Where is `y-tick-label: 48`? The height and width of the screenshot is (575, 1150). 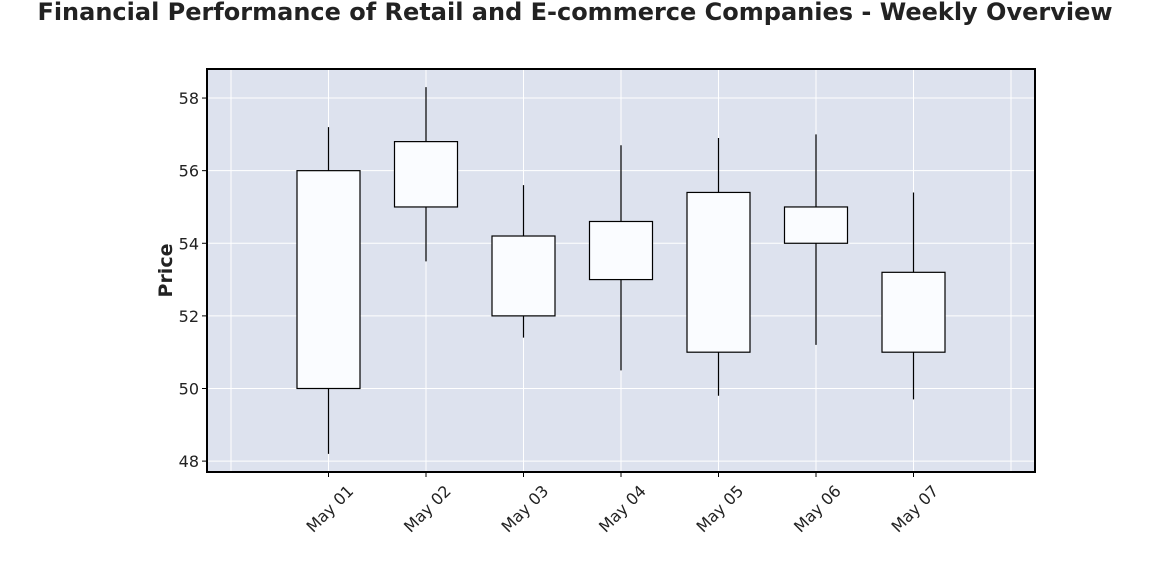 y-tick-label: 48 is located at coordinates (189, 461).